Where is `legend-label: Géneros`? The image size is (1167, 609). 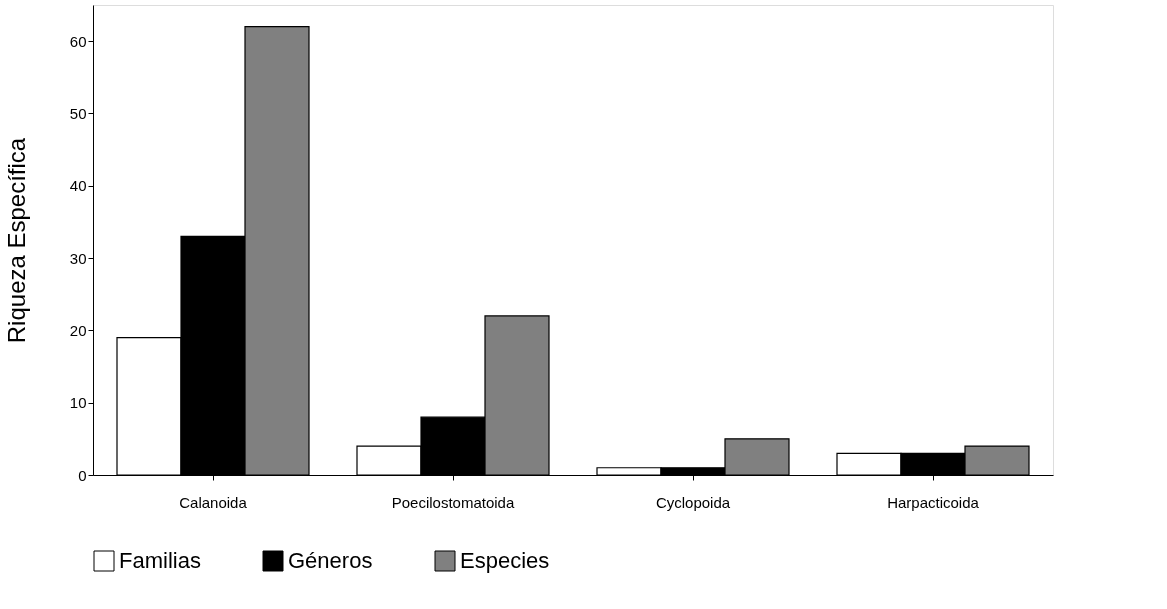
legend-label: Géneros is located at coordinates (330, 560).